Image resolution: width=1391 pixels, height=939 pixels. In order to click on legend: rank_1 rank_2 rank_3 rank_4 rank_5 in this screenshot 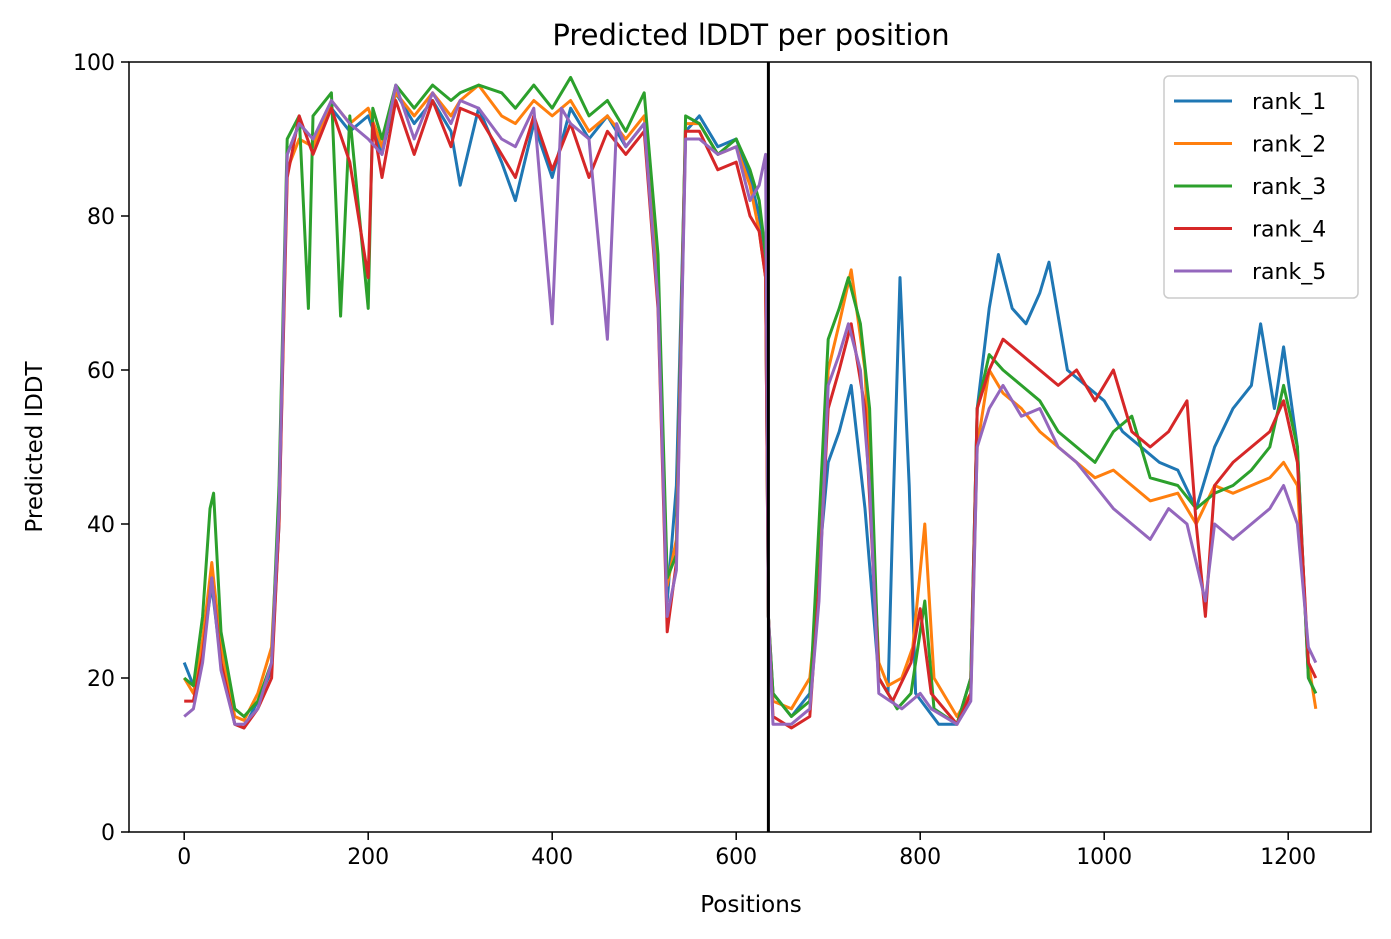, I will do `click(1261, 187)`.